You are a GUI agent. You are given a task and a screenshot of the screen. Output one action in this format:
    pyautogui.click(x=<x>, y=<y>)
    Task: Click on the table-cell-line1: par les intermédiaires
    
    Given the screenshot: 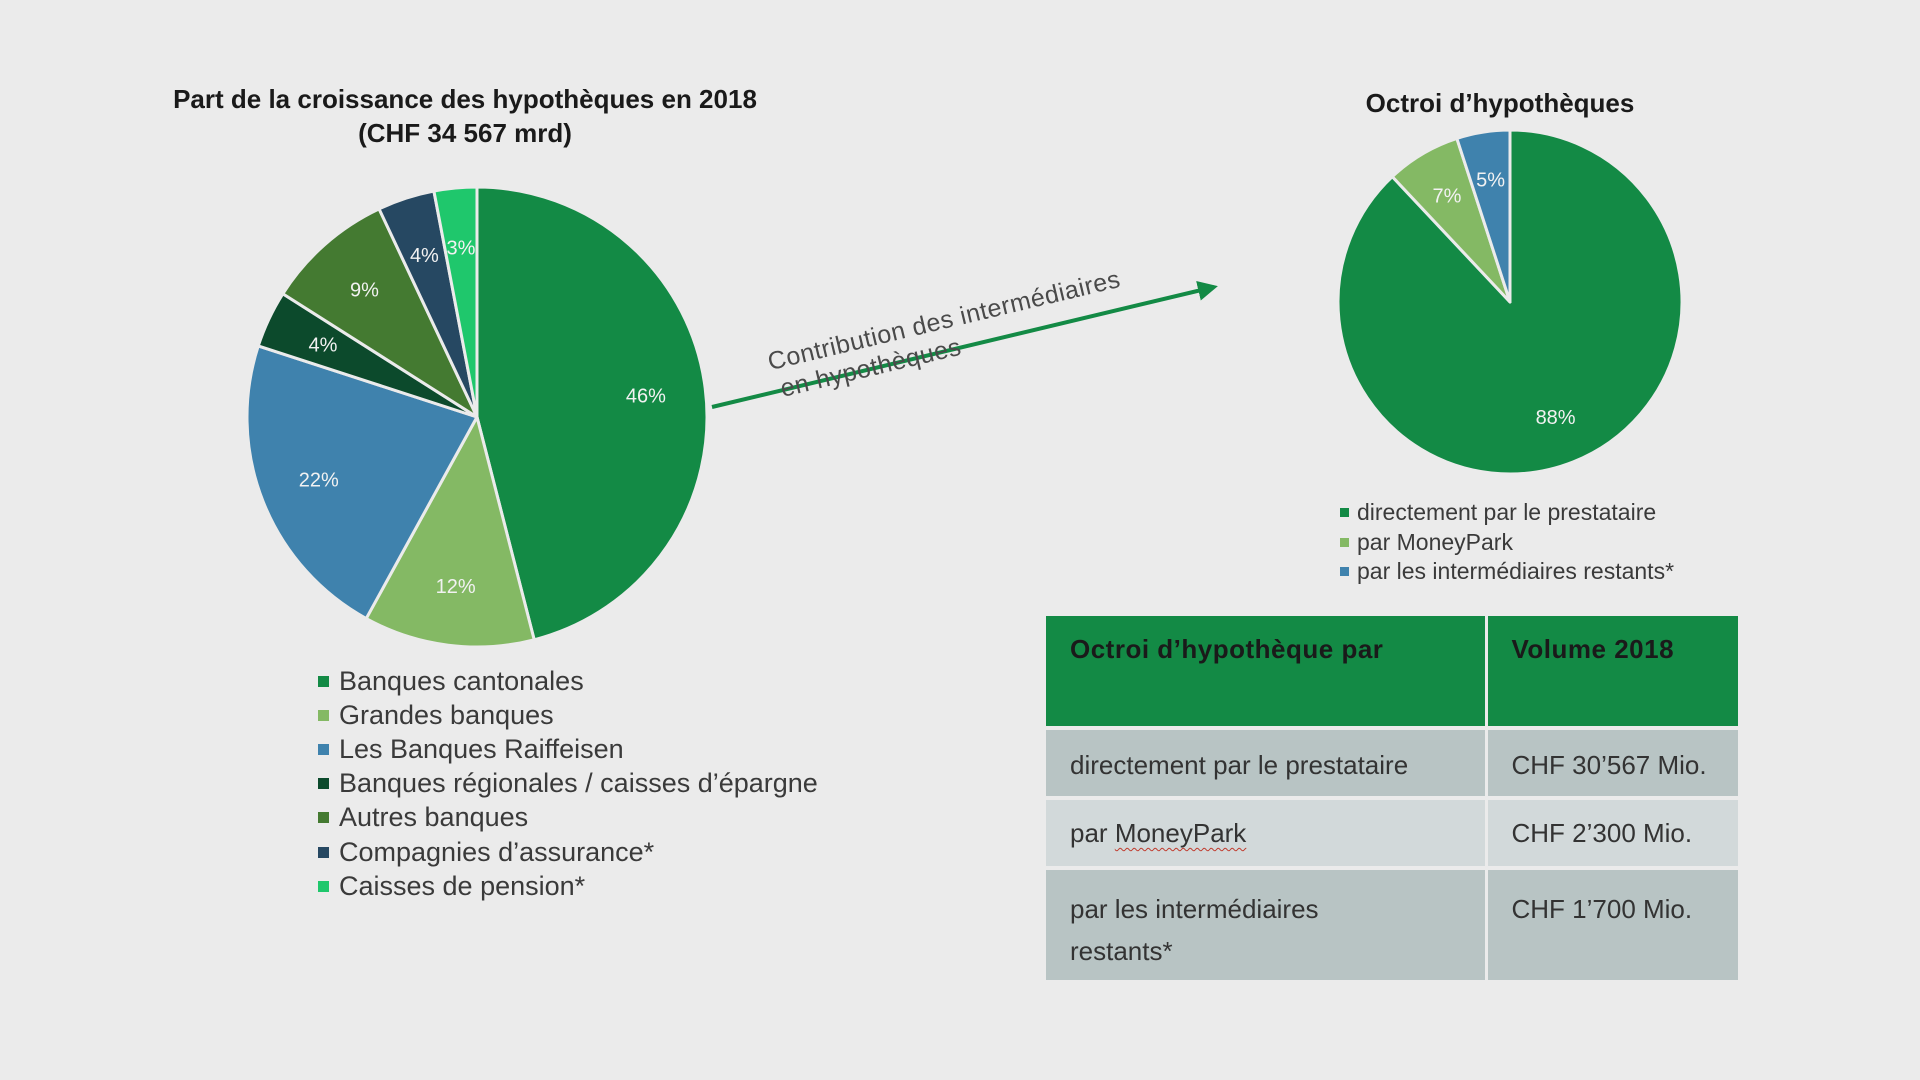 What is the action you would take?
    pyautogui.click(x=1194, y=909)
    